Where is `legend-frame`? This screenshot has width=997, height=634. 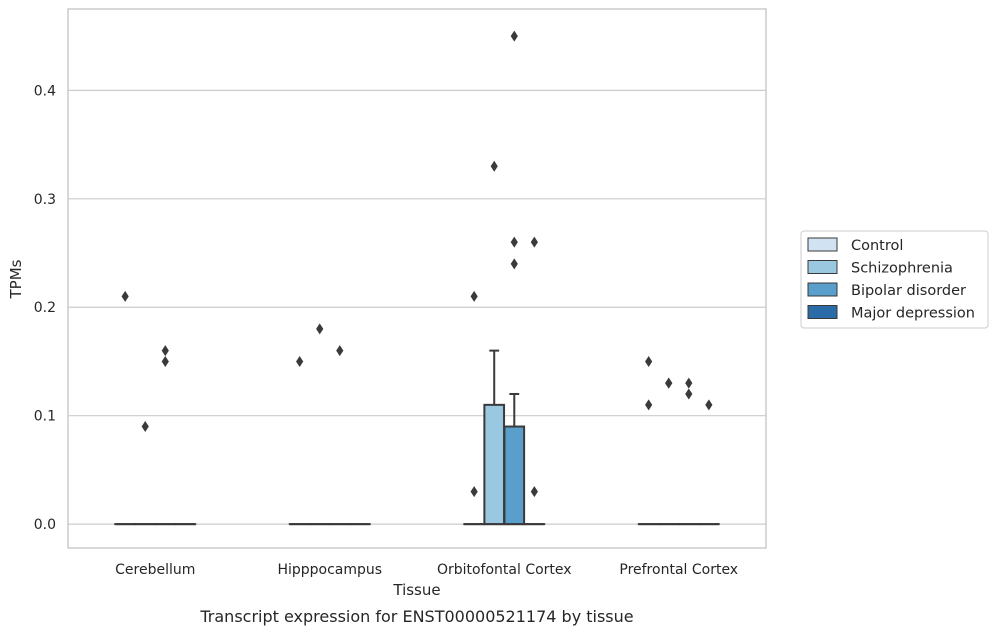
legend-frame is located at coordinates (894, 279).